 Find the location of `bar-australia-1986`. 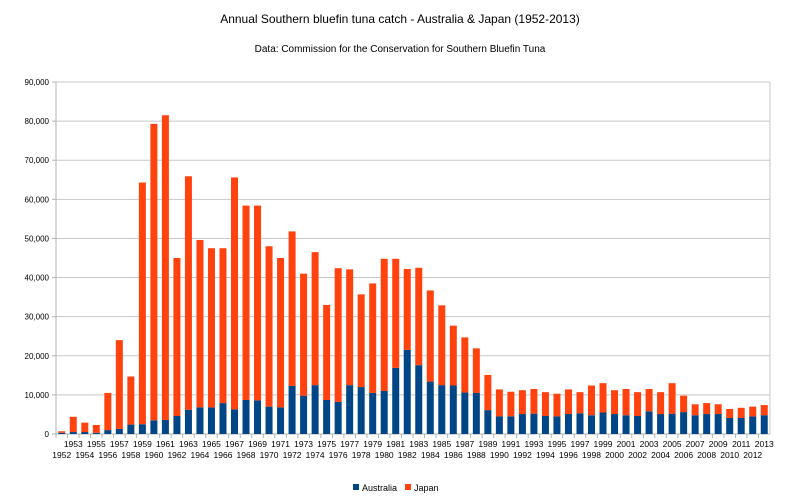

bar-australia-1986 is located at coordinates (453, 409).